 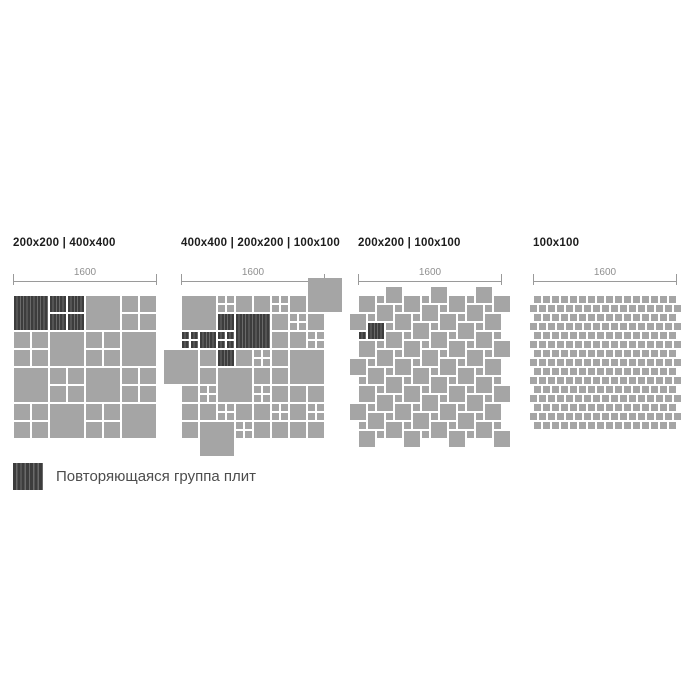 I want to click on dimension-line: 1600, so click(x=85, y=276).